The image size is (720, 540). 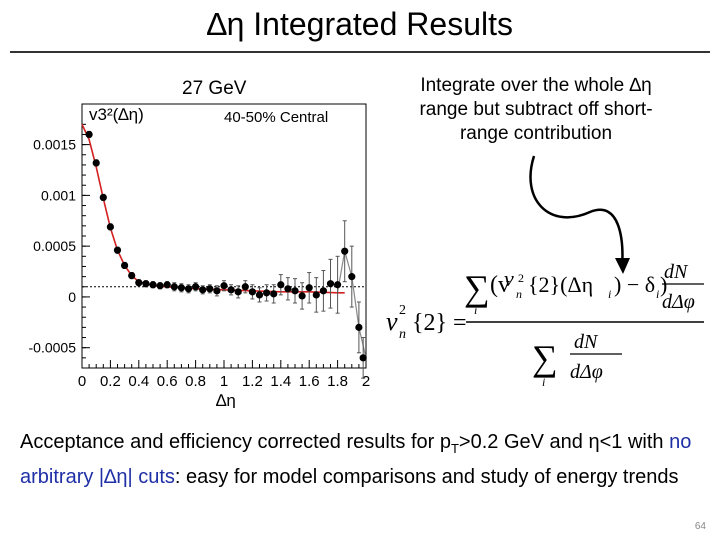 I want to click on formula-lhs-sub: n, so click(x=402, y=334).